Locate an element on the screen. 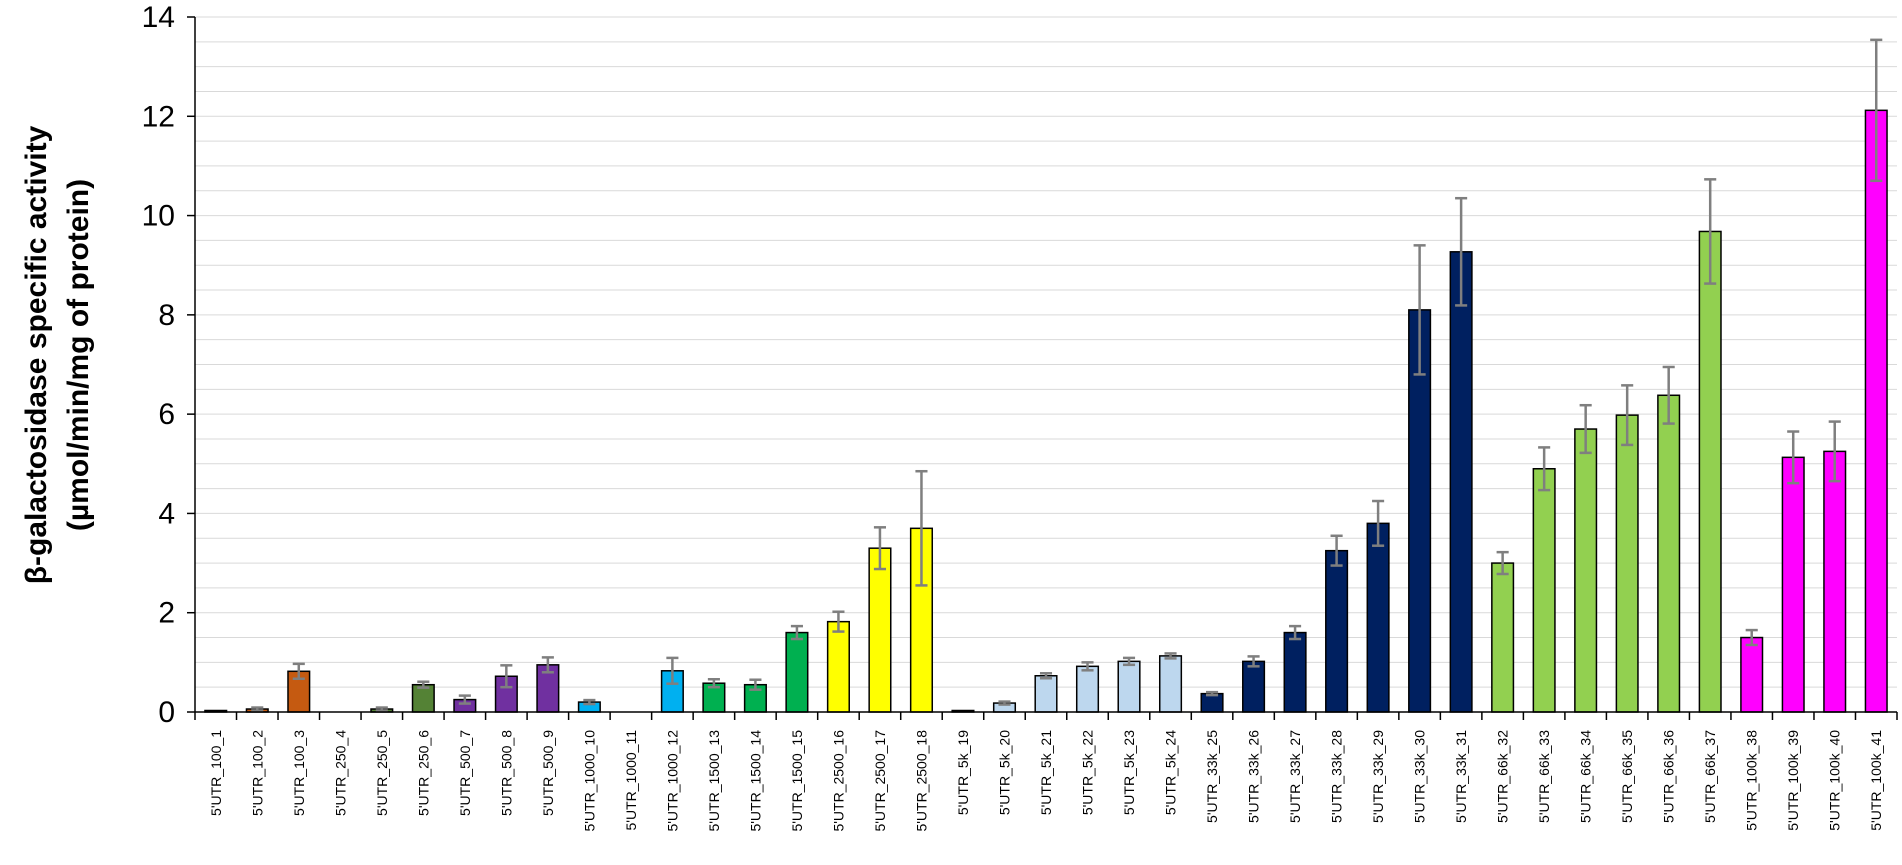 This screenshot has width=1902, height=865. y-tick-labels: 0 2 4 6 8 10 12 14 is located at coordinates (158, 365).